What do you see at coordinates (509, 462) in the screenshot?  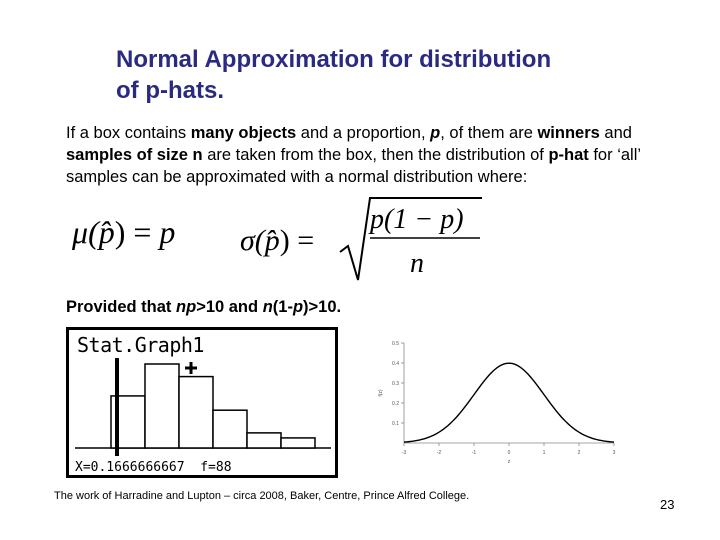 I see `plot-x-label: z` at bounding box center [509, 462].